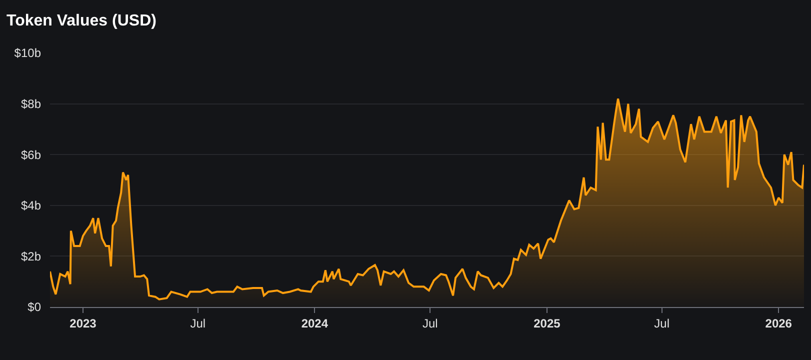 Image resolution: width=811 pixels, height=360 pixels. Describe the element at coordinates (31, 256) in the screenshot. I see `y-tick-label: $2b` at that location.